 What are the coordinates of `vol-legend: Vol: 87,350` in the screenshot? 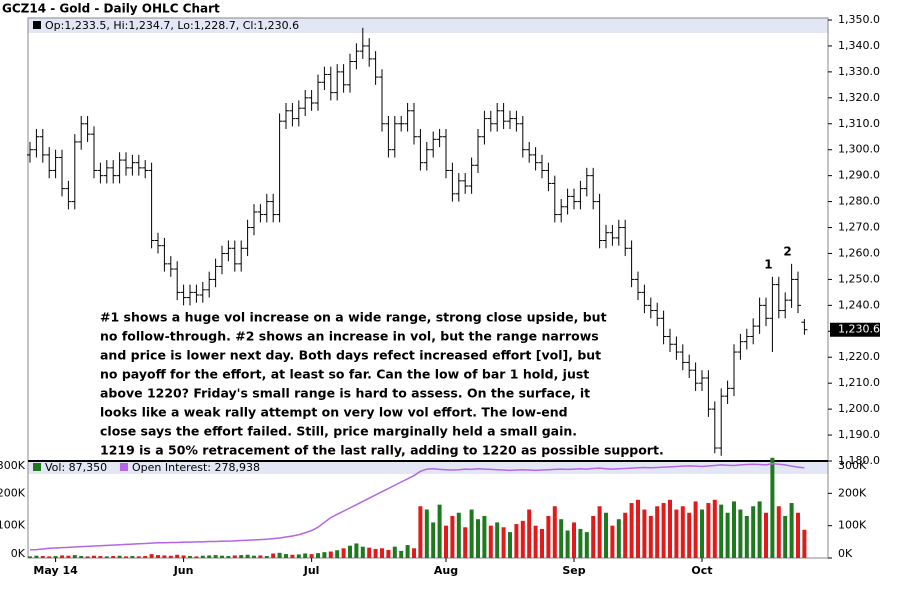 It's located at (76, 467).